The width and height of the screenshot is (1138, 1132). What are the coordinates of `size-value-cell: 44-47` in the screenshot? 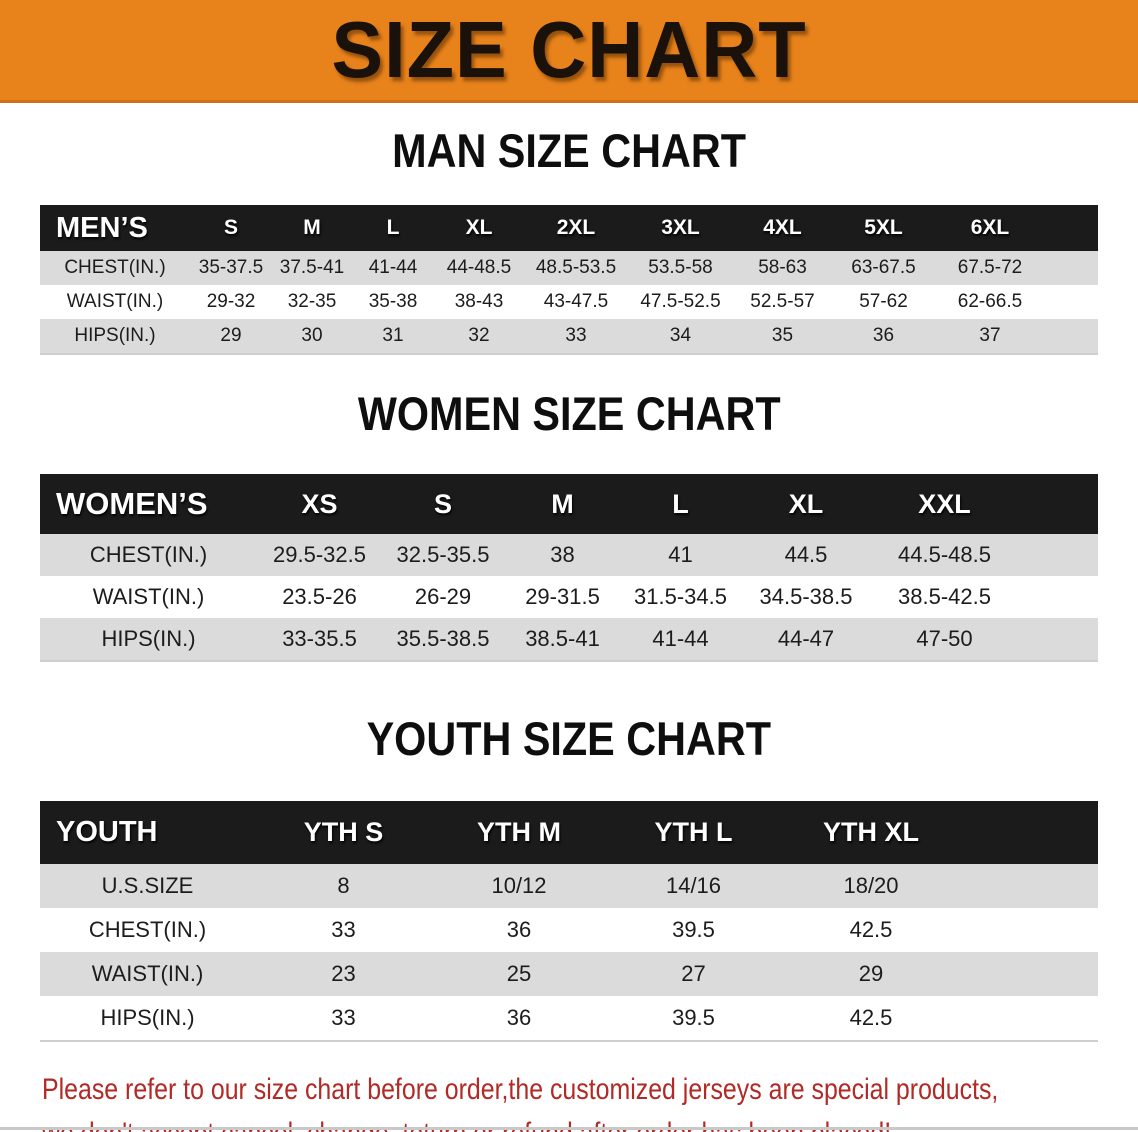 It's located at (806, 638).